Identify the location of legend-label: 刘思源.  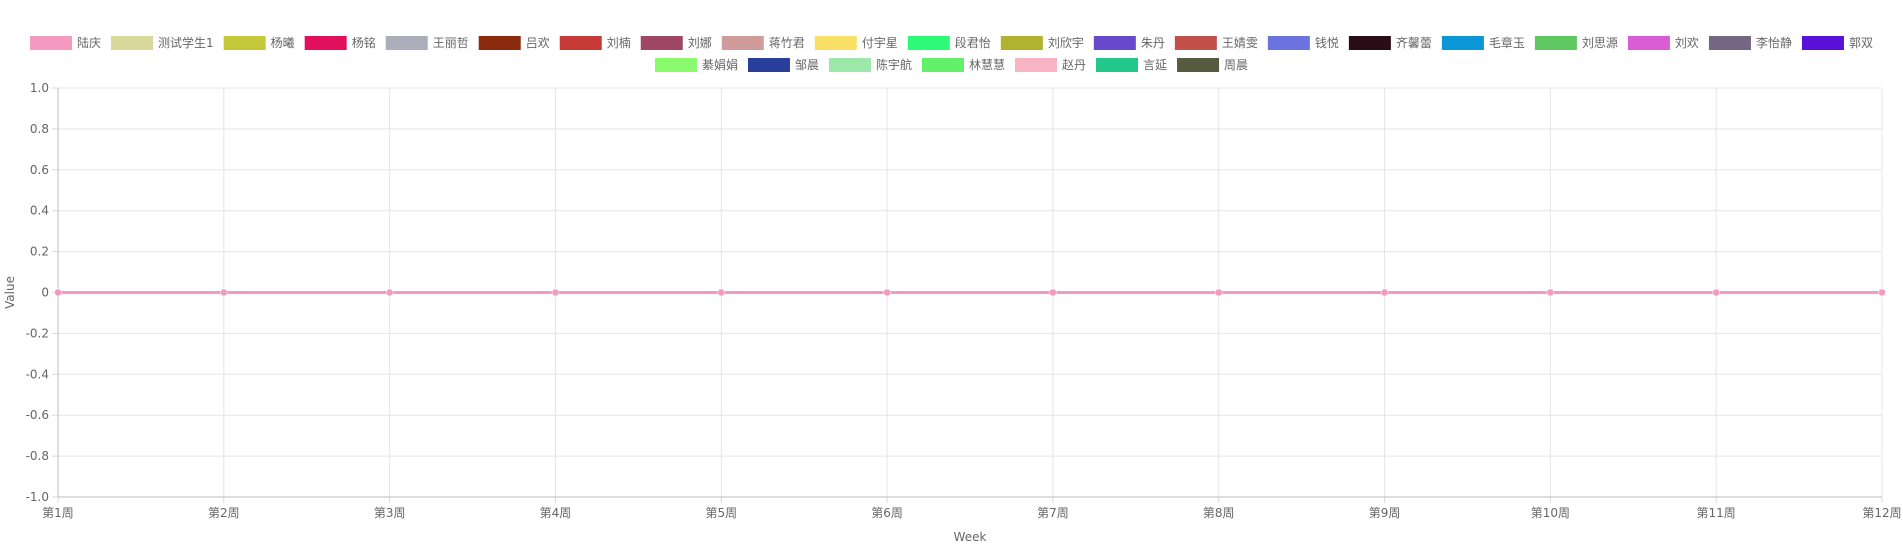
(1600, 43).